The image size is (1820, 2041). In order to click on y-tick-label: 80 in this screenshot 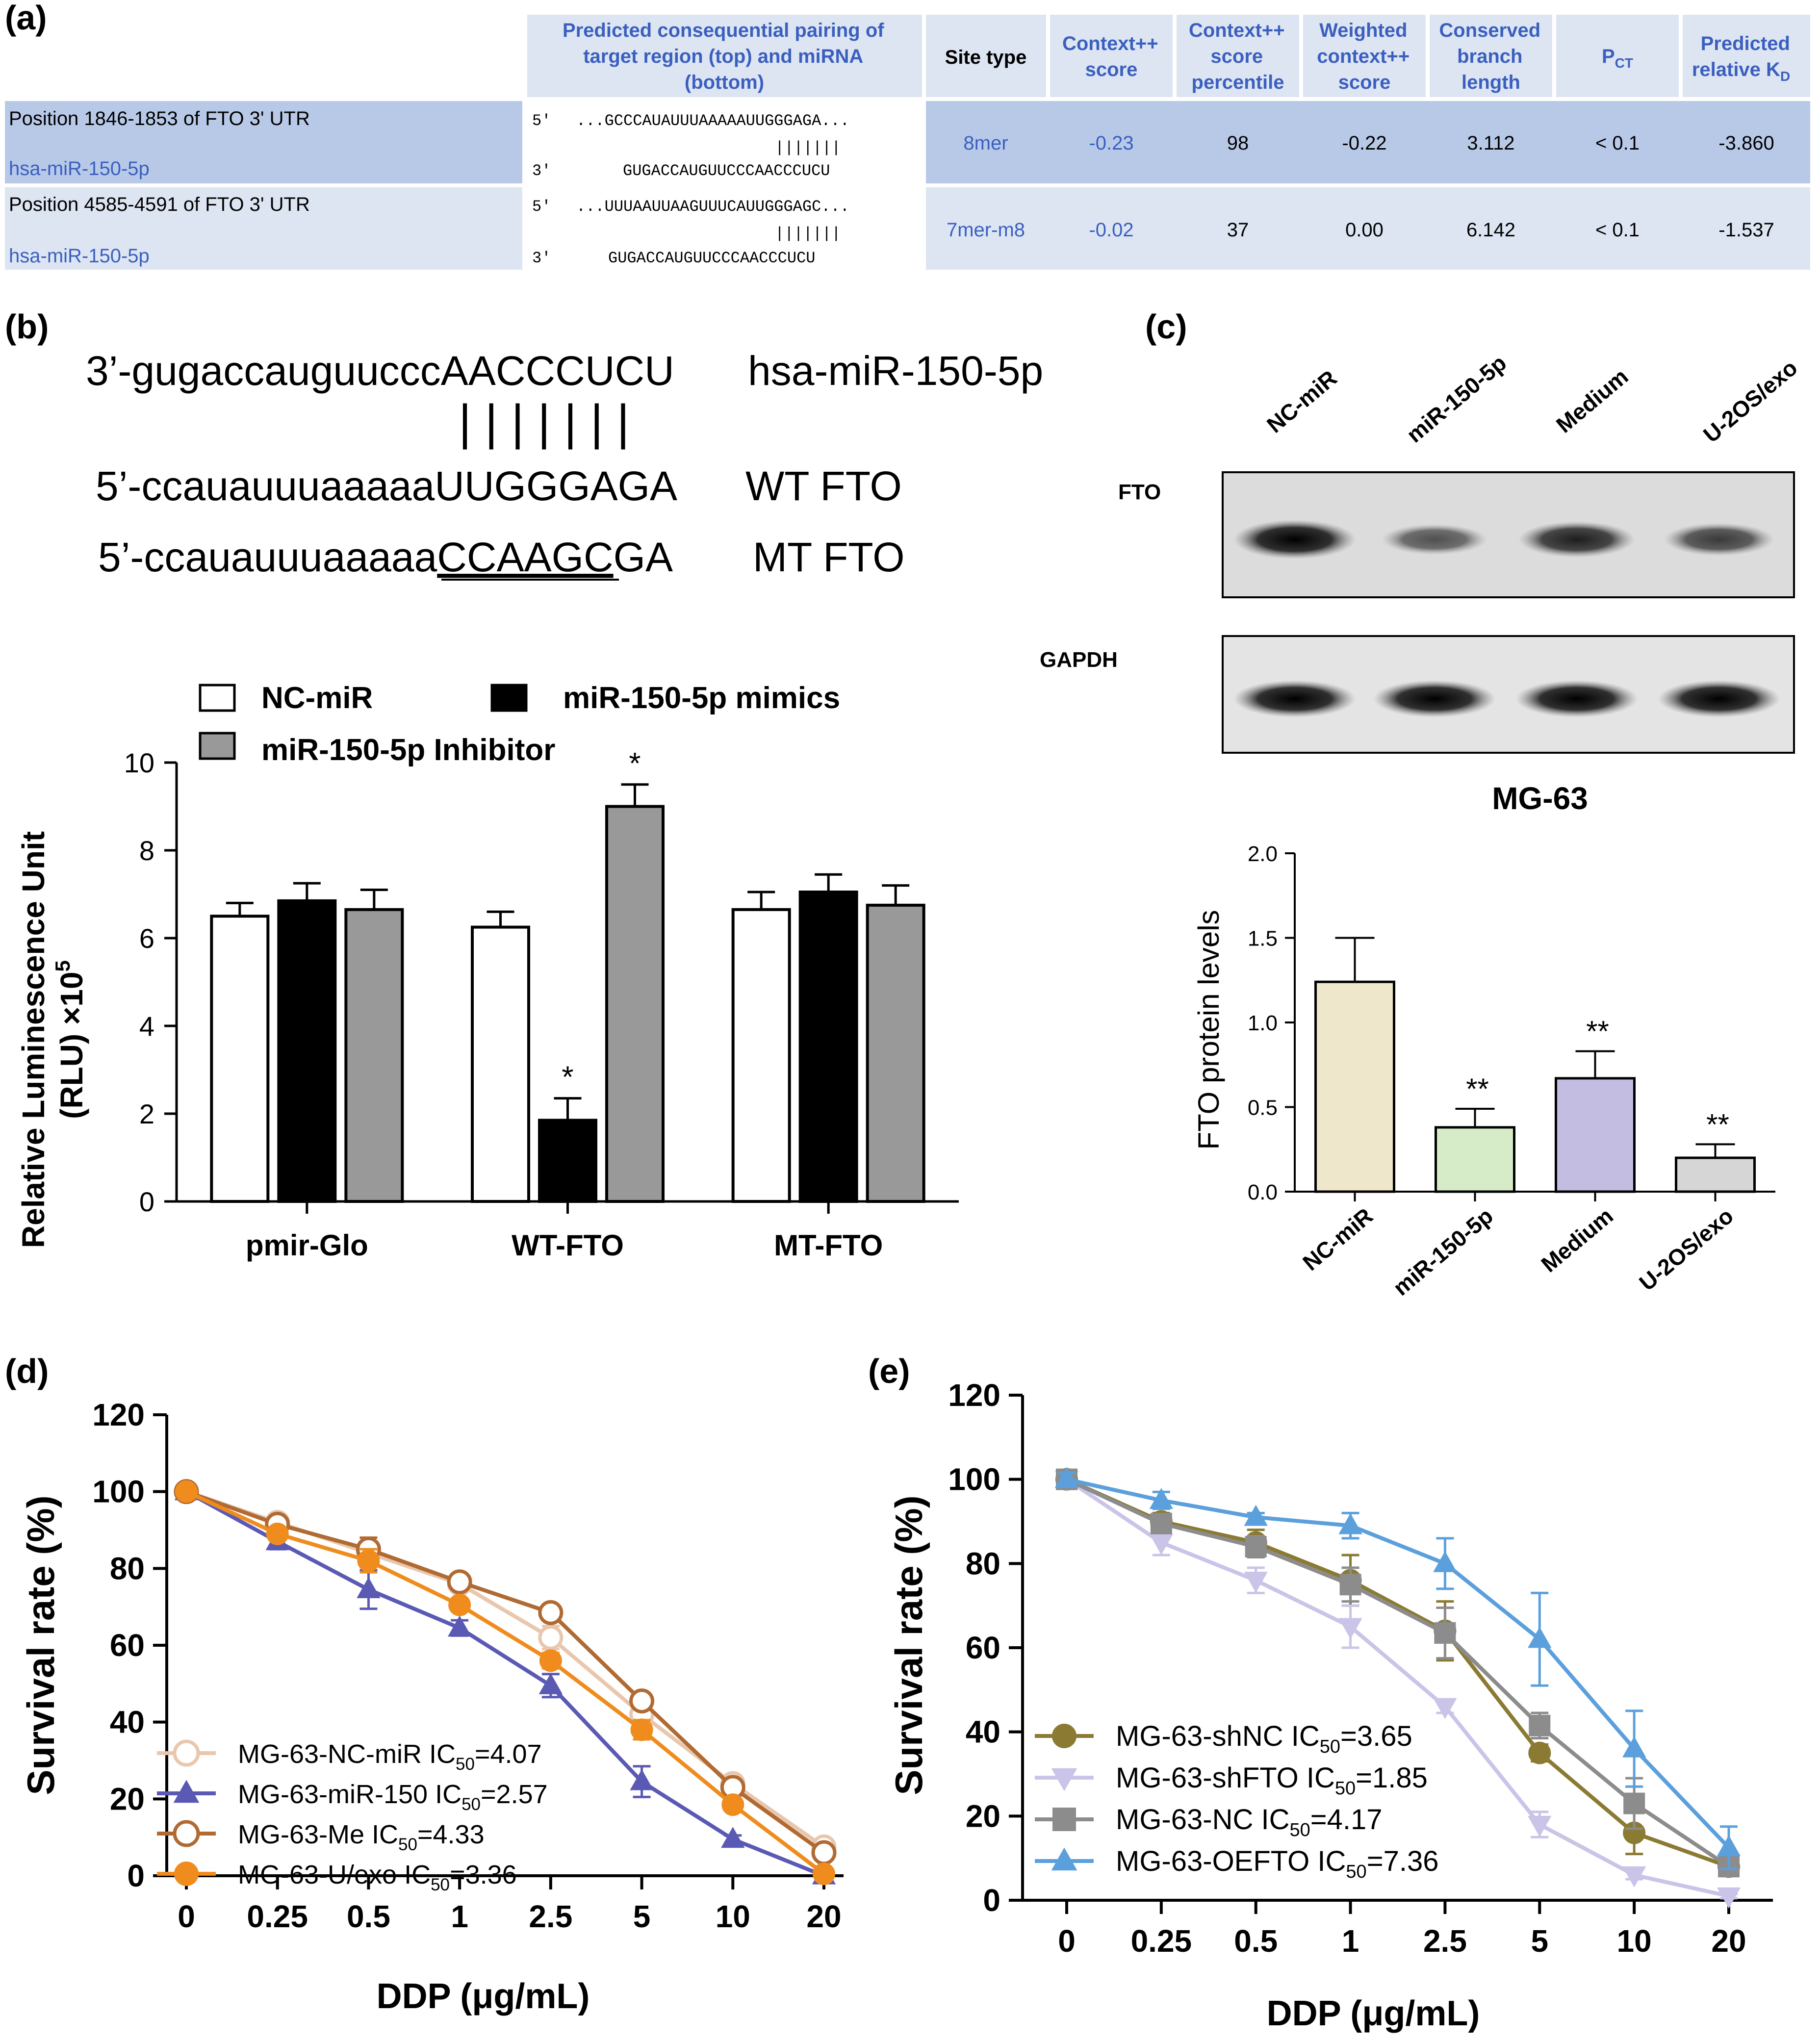, I will do `click(127, 1568)`.